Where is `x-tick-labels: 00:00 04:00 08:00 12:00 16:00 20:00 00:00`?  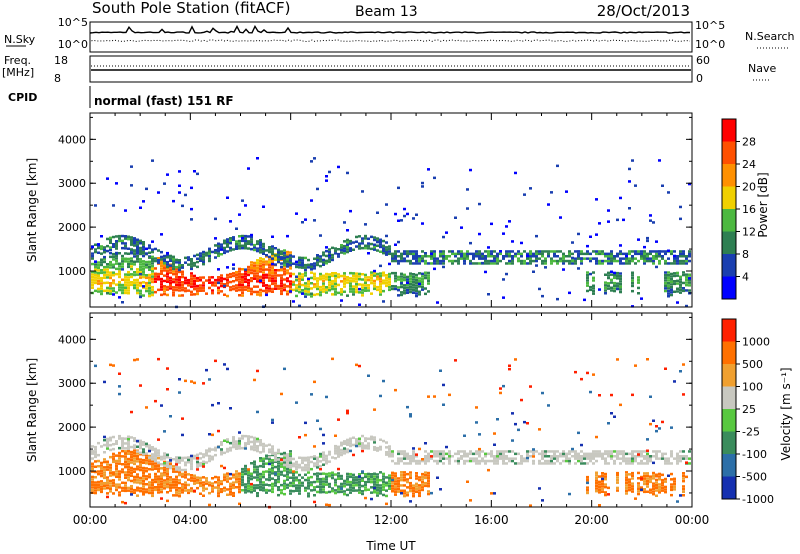 x-tick-labels: 00:00 04:00 08:00 12:00 16:00 20:00 00:00 is located at coordinates (391, 520).